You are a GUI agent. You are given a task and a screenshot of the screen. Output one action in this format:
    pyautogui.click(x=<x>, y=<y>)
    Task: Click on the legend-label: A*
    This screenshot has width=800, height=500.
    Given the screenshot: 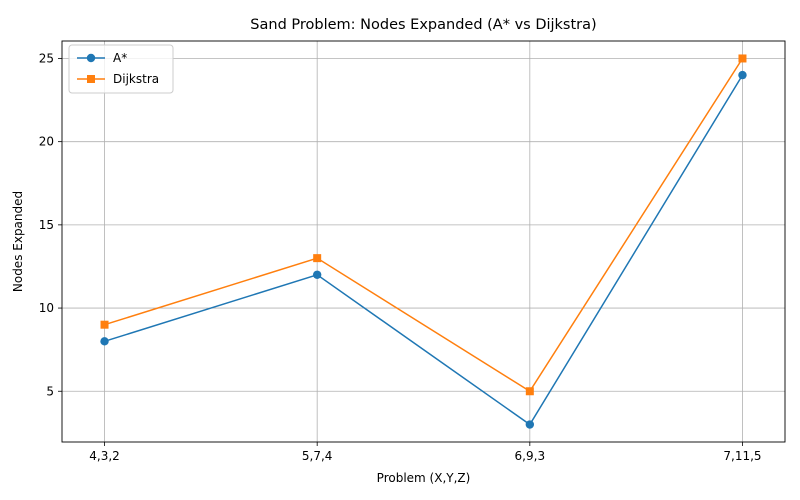 What is the action you would take?
    pyautogui.click(x=120, y=58)
    